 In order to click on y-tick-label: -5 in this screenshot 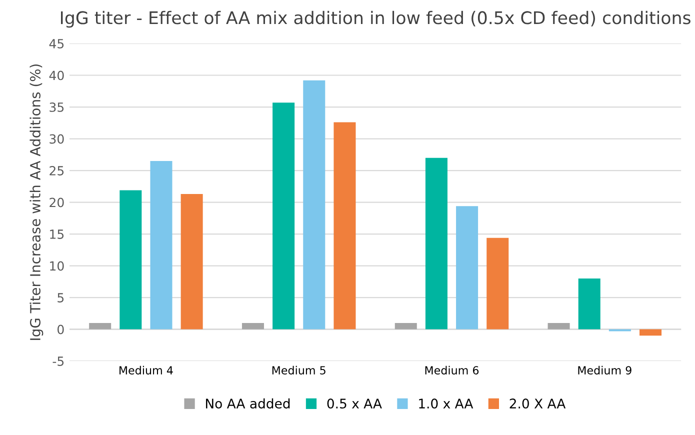, I will do `click(58, 361)`.